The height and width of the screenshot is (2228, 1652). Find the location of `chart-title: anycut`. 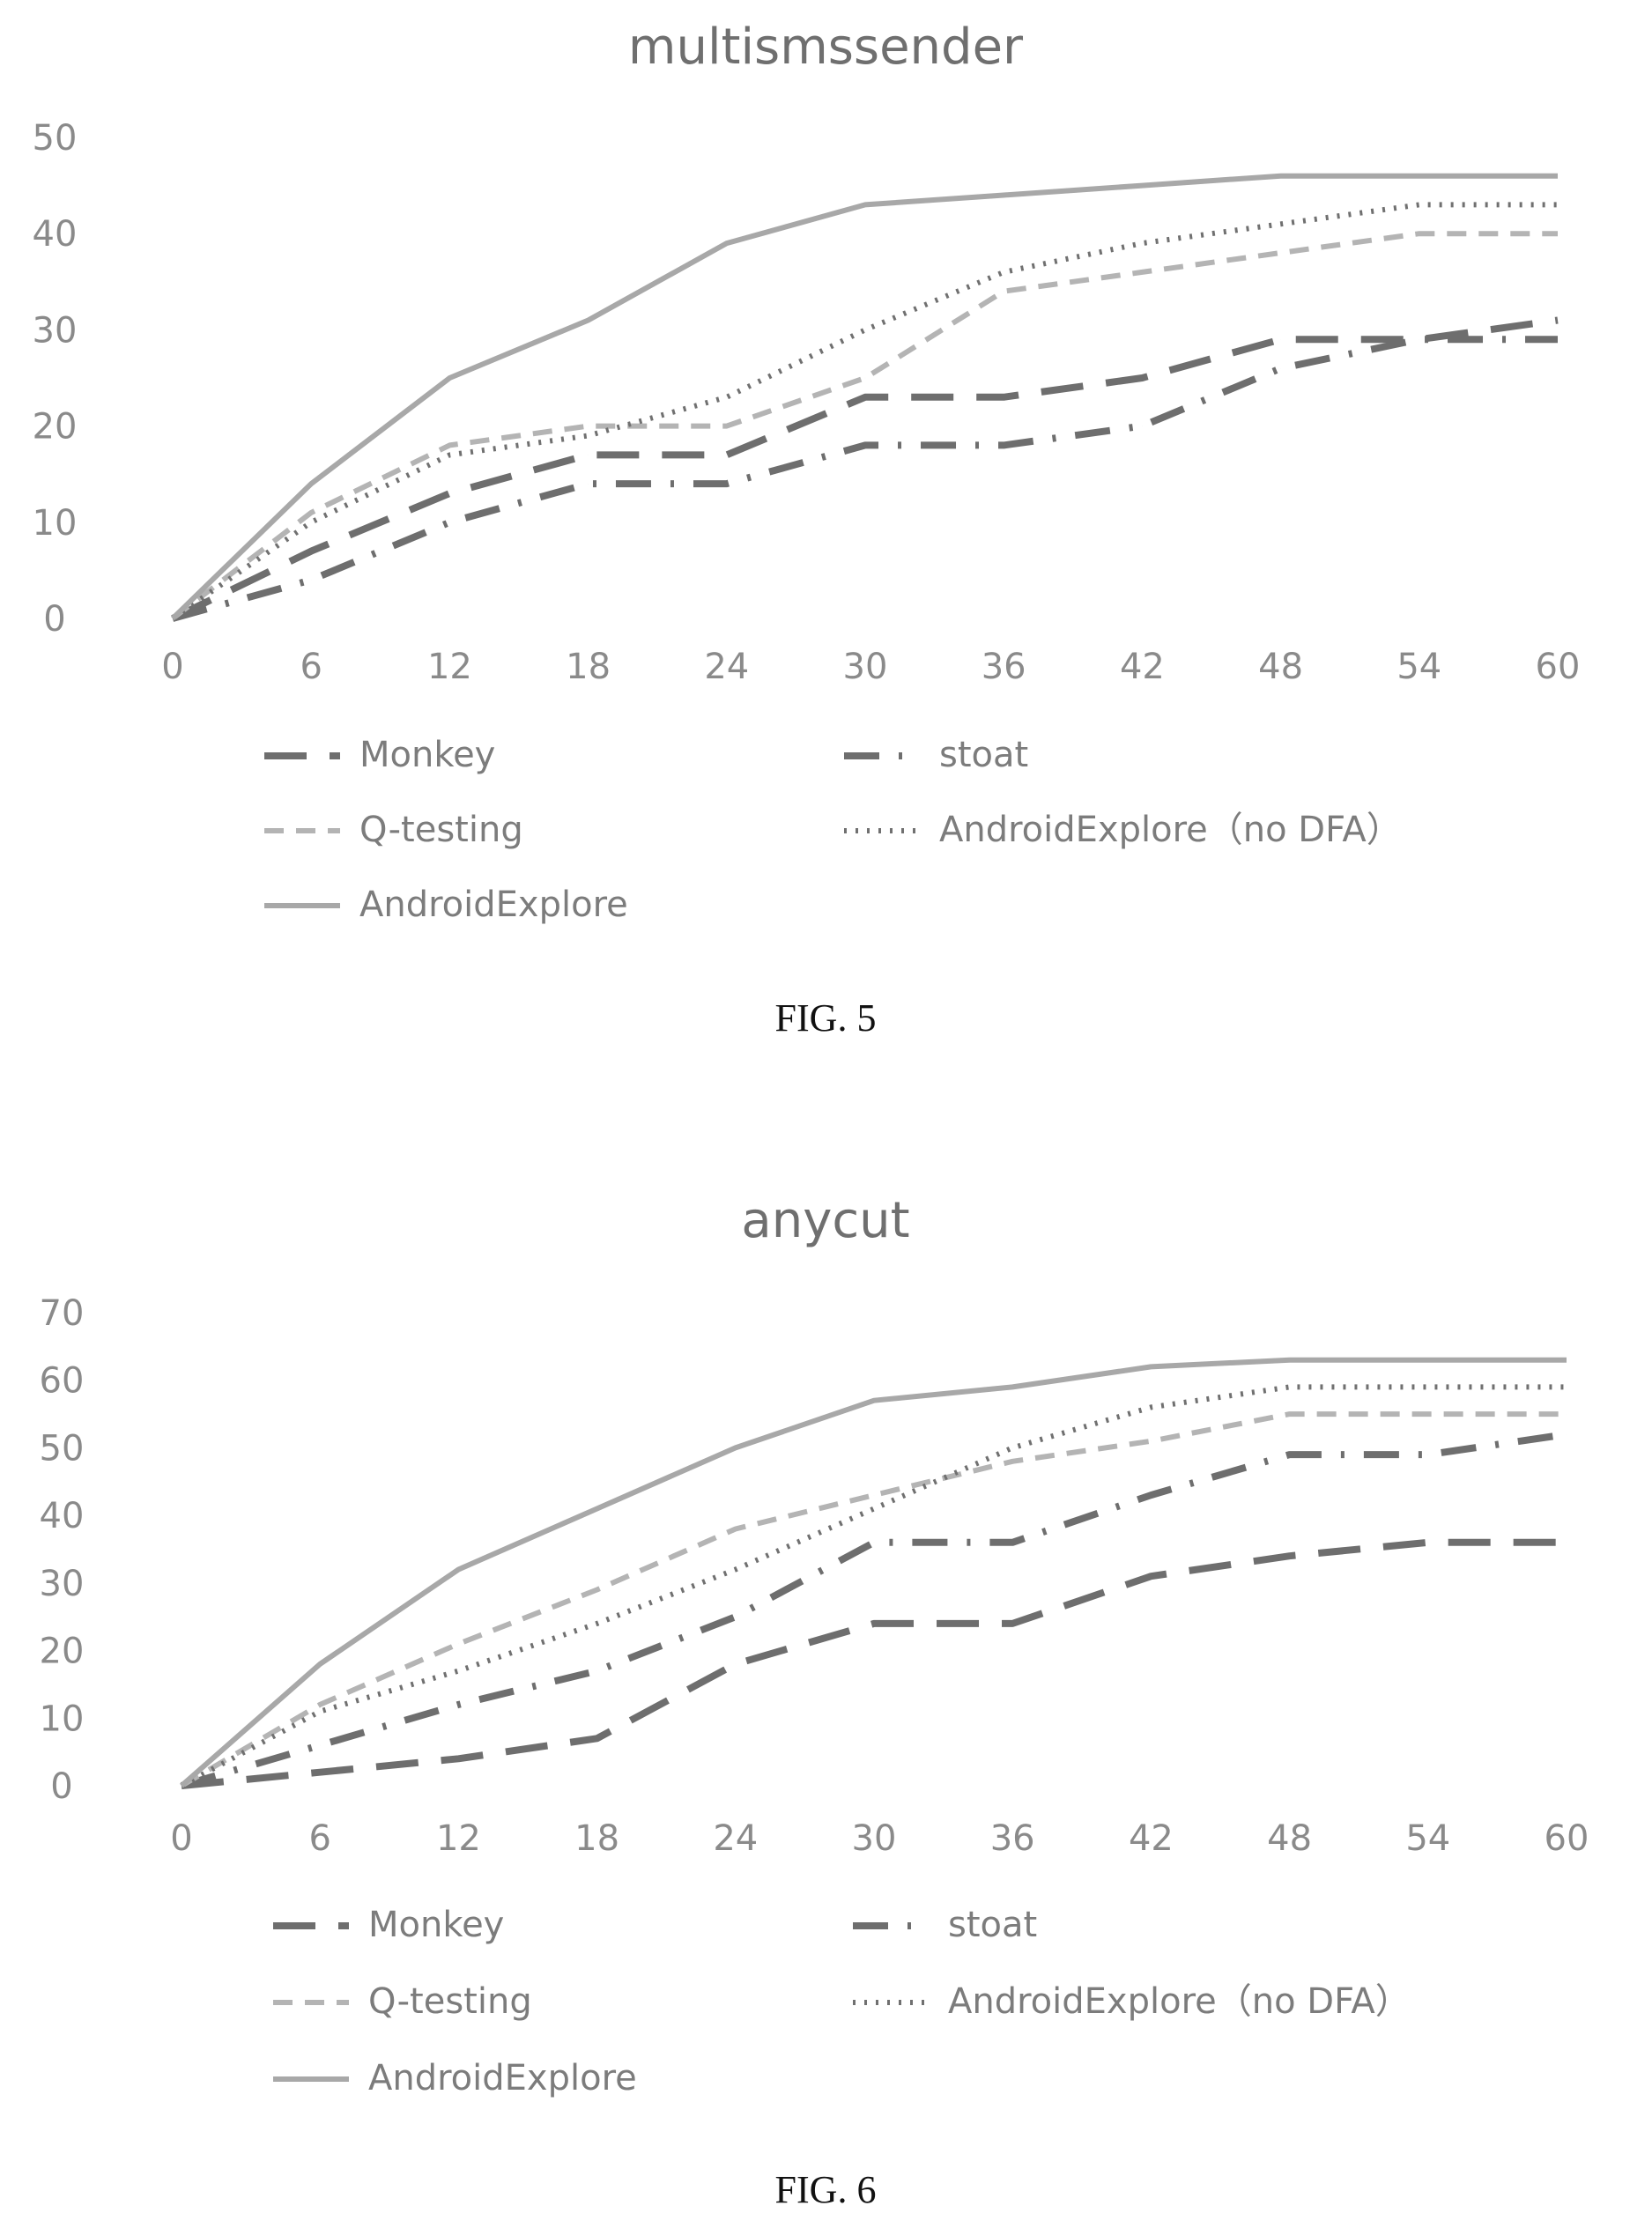

chart-title: anycut is located at coordinates (825, 1221).